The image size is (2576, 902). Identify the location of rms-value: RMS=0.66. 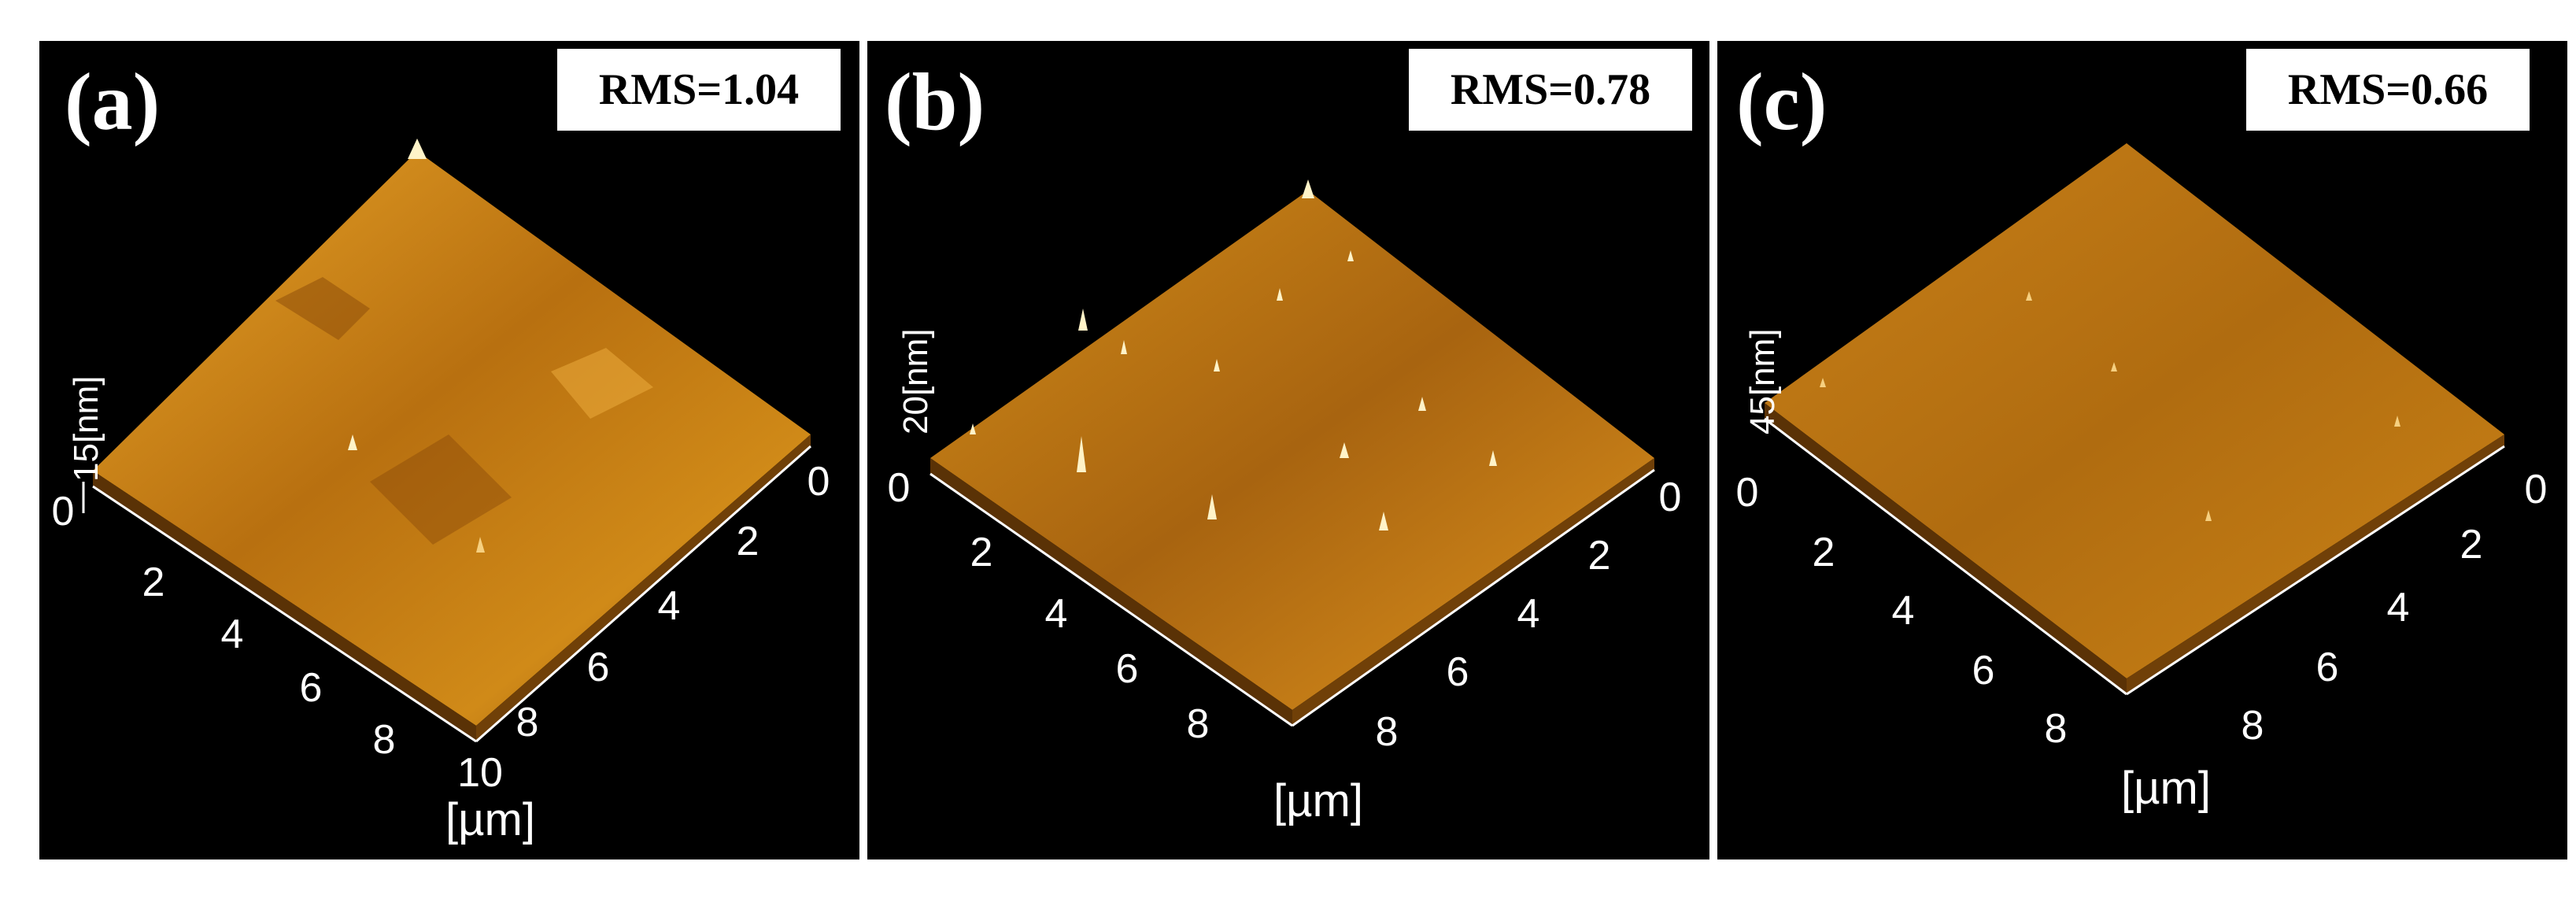
(2388, 90).